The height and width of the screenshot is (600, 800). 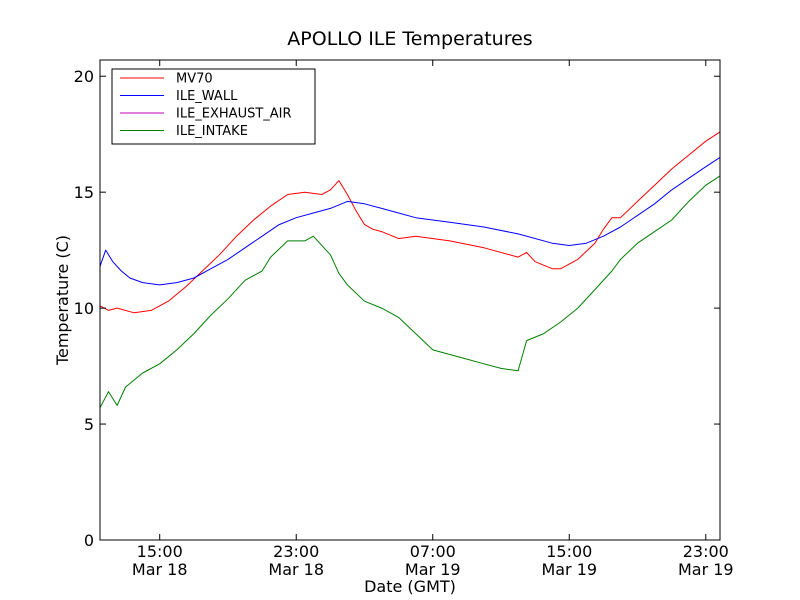 I want to click on y-axis-title: Temperature (C), so click(x=62, y=300).